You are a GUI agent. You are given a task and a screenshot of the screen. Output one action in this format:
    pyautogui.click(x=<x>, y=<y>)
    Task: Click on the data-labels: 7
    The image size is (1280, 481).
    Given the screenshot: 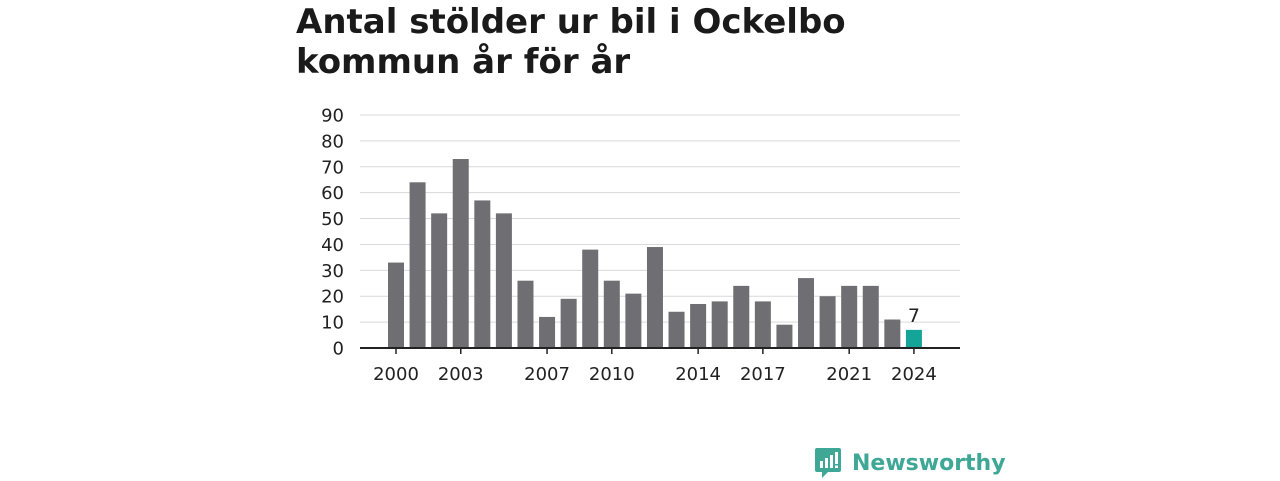 What is the action you would take?
    pyautogui.click(x=914, y=316)
    